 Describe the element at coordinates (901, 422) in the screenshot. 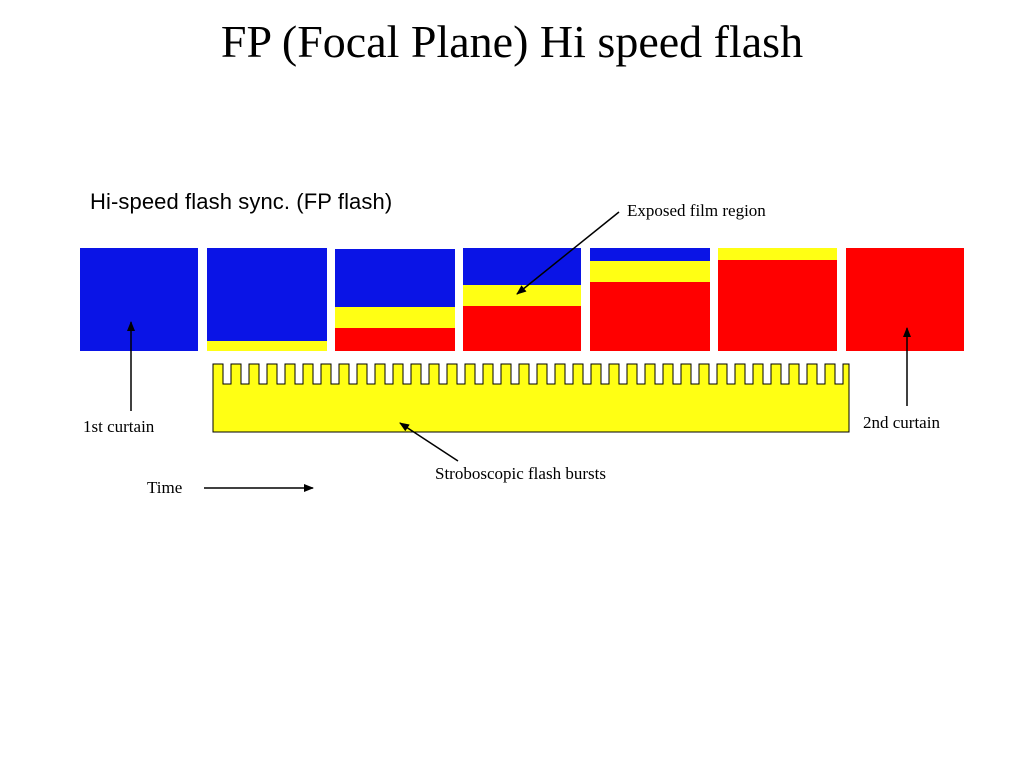

I see `second-curtain-label: 2nd curtain` at that location.